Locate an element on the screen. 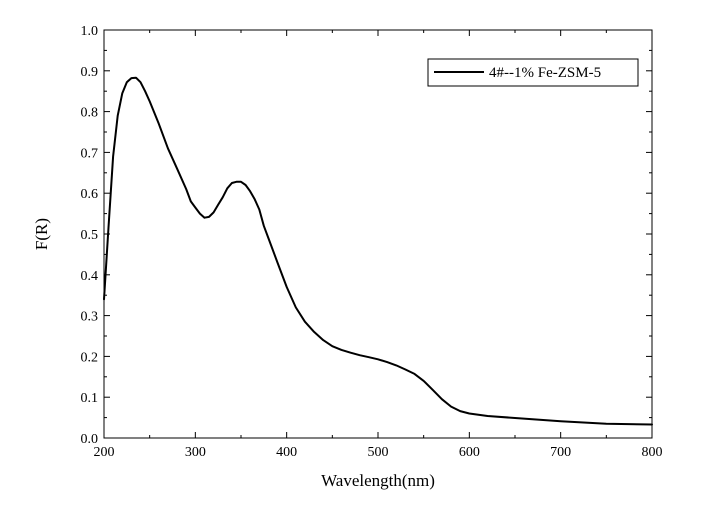  x-tick-label: 500 is located at coordinates (378, 452).